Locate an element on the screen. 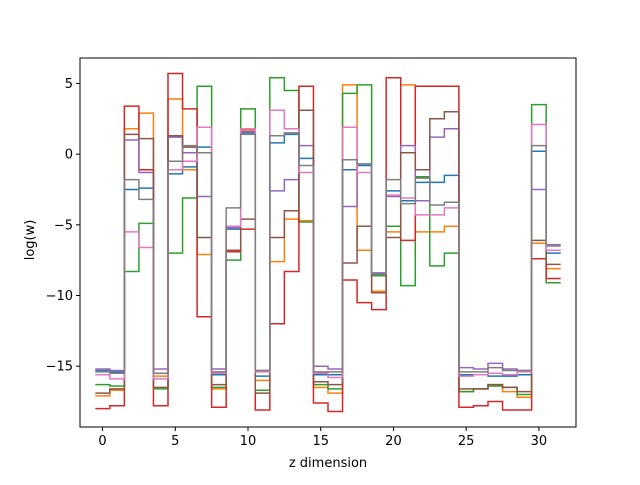 This screenshot has width=640, height=485. x-tick-label: 5 is located at coordinates (175, 441).